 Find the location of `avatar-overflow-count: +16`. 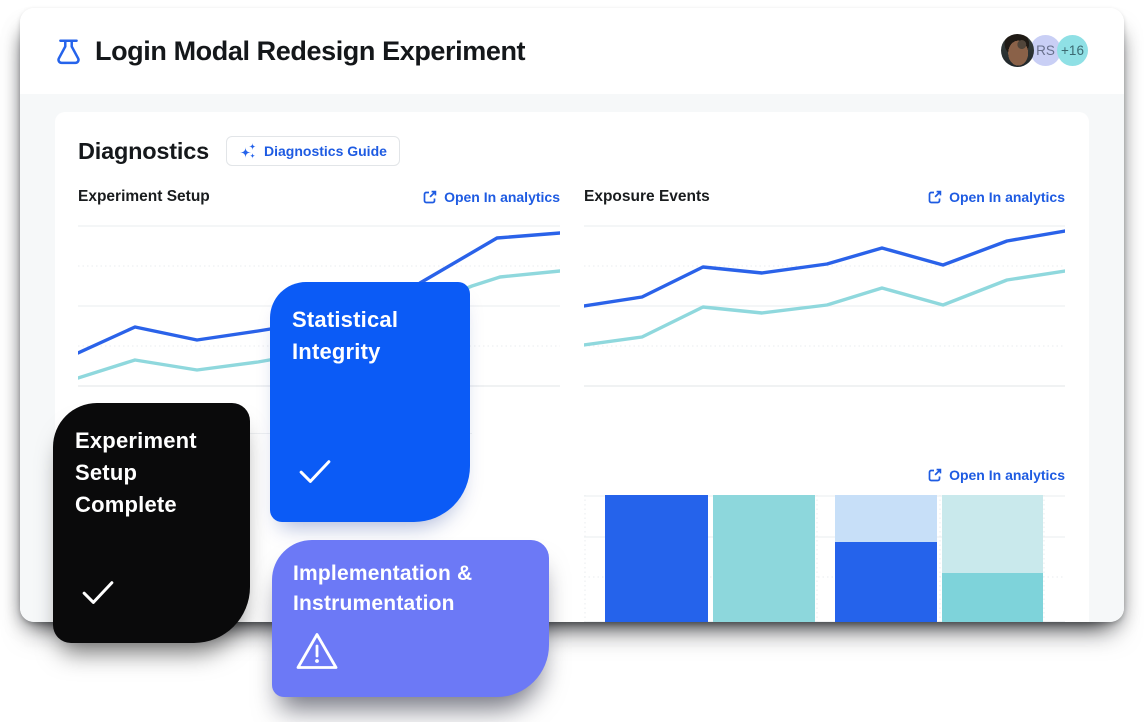

avatar-overflow-count: +16 is located at coordinates (1072, 50).